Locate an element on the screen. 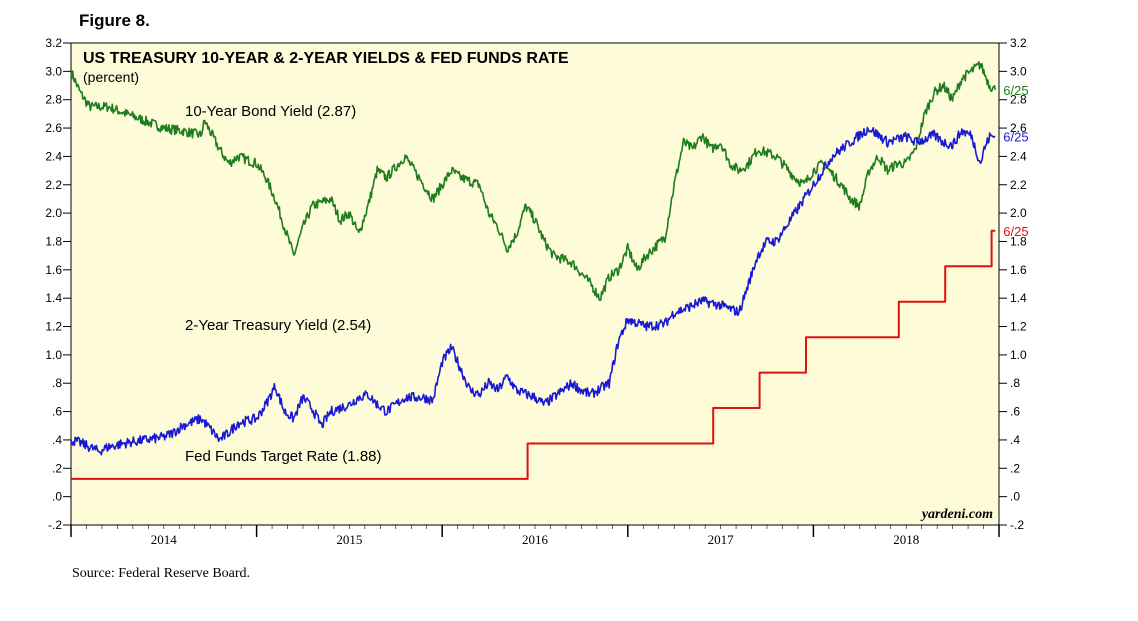 The image size is (1138, 621). series-end-label-1: 6/25 is located at coordinates (1015, 137).